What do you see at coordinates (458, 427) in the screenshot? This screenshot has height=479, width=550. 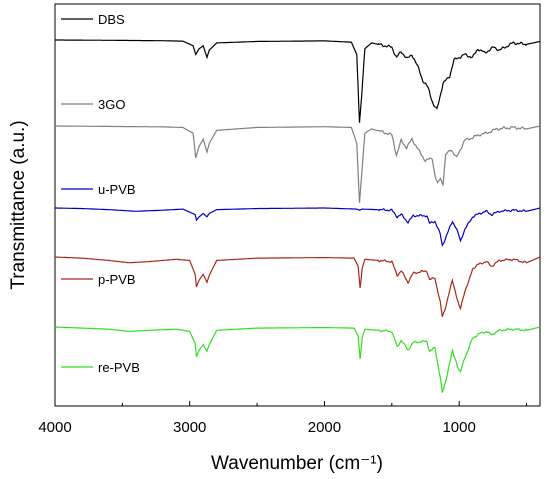 I see `x-tick-label-1000: 1000` at bounding box center [458, 427].